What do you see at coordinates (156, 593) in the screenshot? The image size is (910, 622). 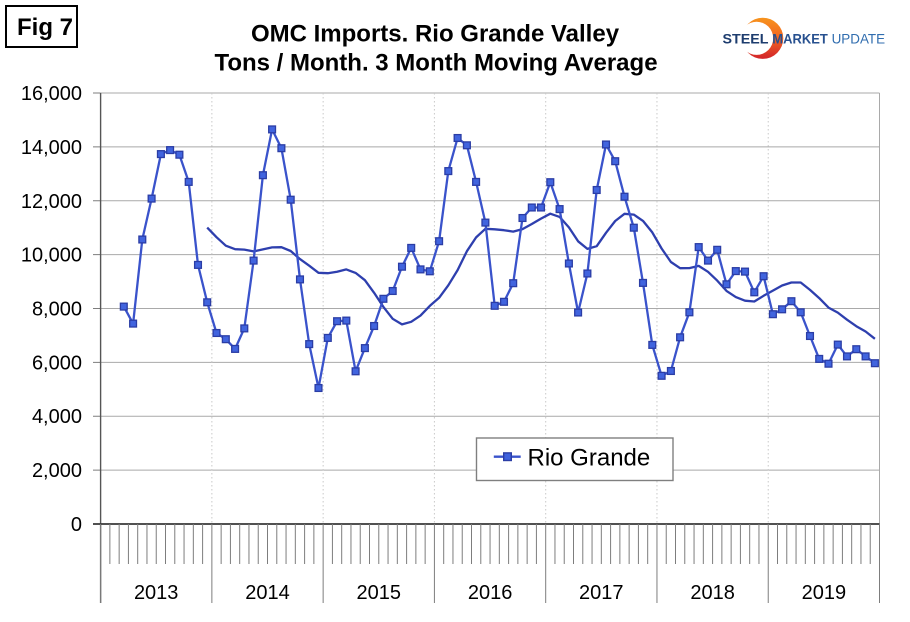 I see `svg-text: 2013` at bounding box center [156, 593].